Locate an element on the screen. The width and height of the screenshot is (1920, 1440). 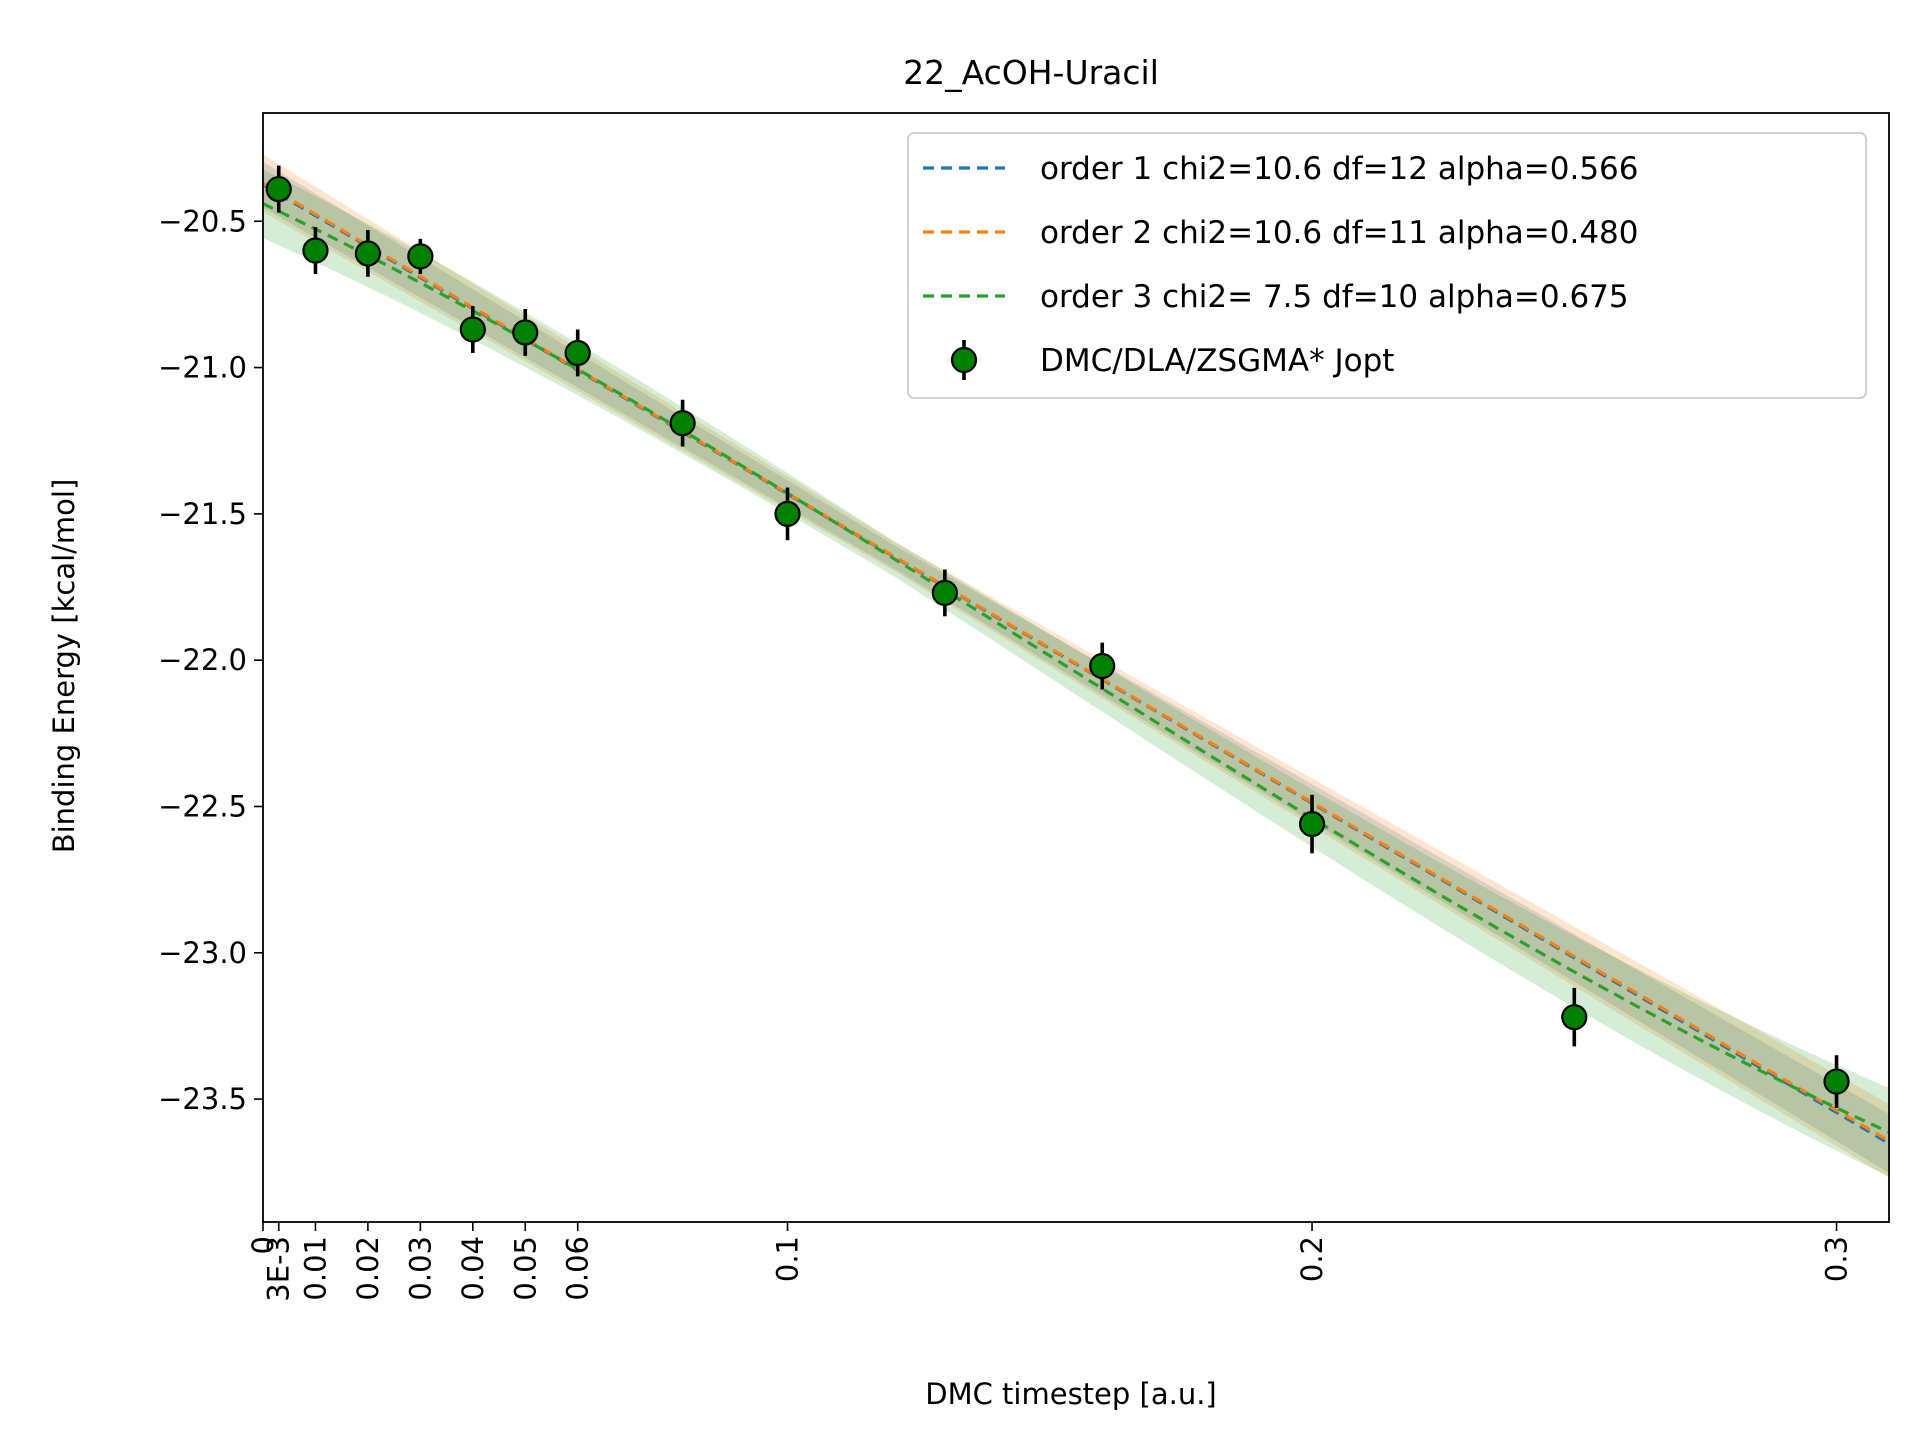
y-tick-label: −22.0 is located at coordinates (202, 660).